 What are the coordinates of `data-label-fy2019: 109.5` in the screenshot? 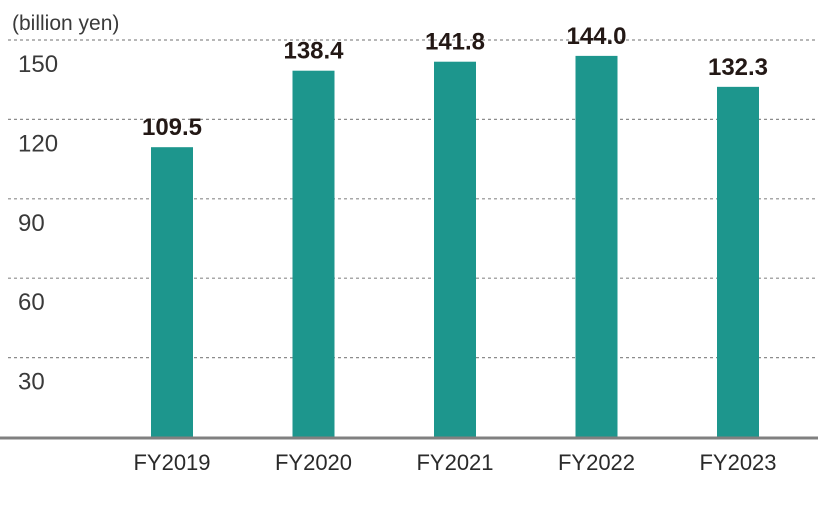 It's located at (172, 127).